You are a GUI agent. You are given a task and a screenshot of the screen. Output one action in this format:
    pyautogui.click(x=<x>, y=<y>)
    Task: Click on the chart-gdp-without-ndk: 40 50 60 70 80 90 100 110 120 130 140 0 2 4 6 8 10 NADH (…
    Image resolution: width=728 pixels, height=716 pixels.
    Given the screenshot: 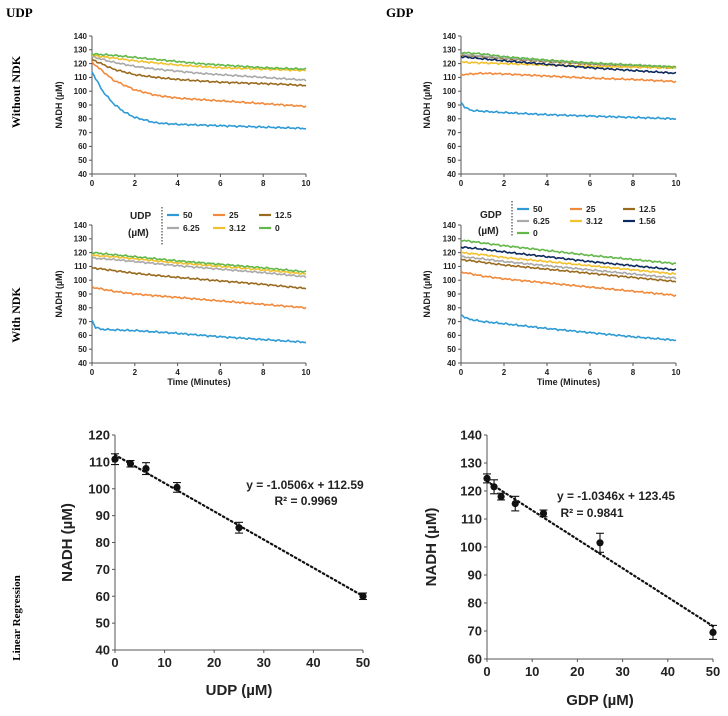 What is the action you would take?
    pyautogui.click(x=551, y=110)
    